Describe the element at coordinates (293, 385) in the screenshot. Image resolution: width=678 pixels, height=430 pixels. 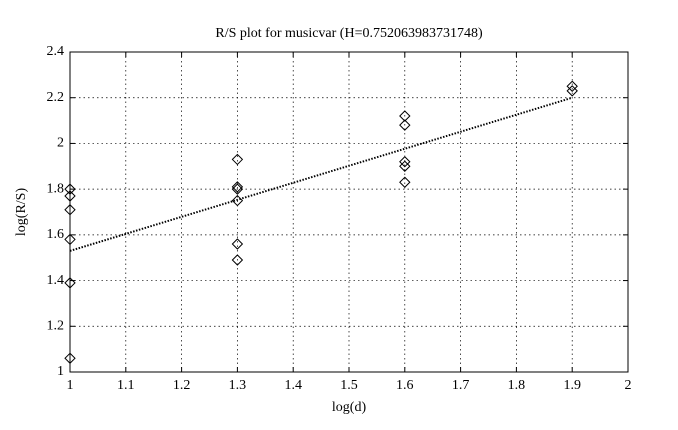
I see `x-tick-label: 1.4` at that location.